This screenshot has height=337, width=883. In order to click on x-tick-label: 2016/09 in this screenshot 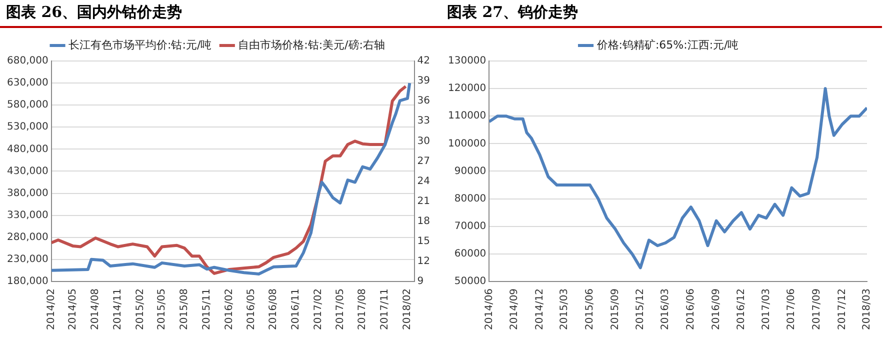, I will do `click(716, 309)`.